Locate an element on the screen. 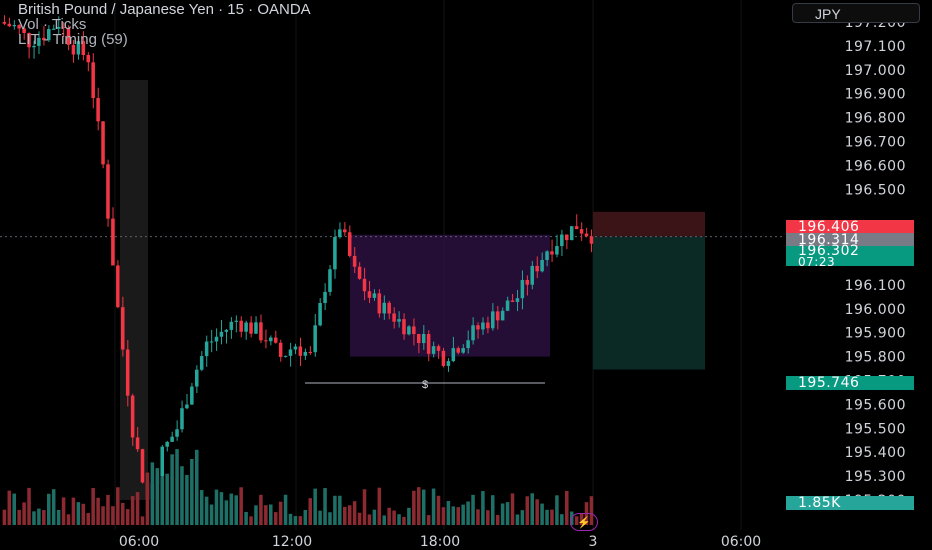  lit-timing-indicator-label: LIT - Timing (59) is located at coordinates (73, 39).